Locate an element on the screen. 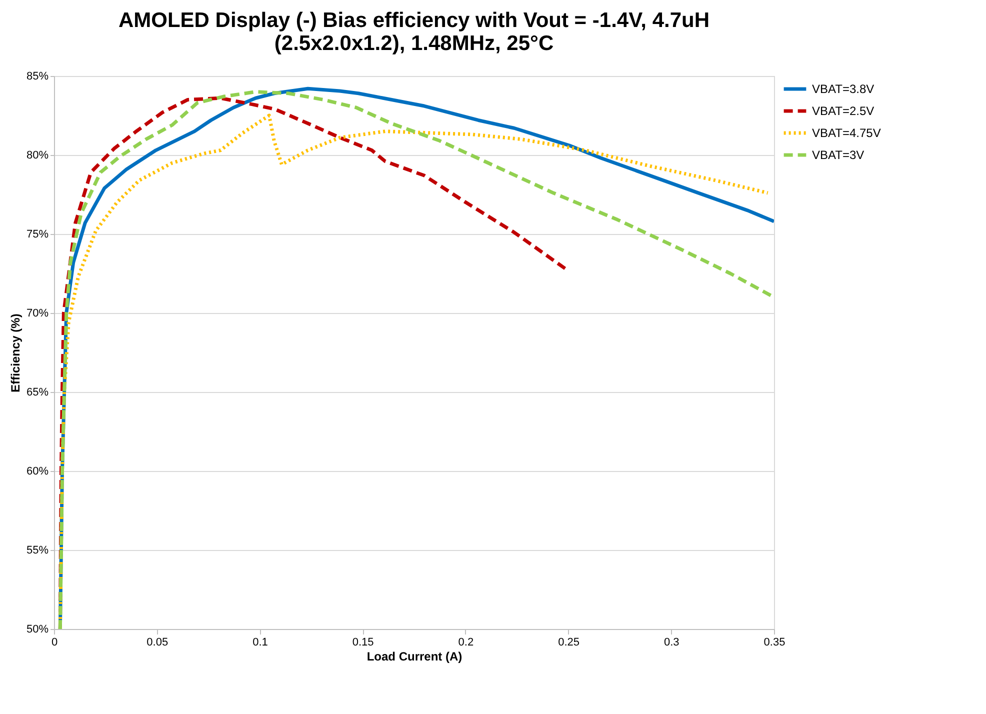 This screenshot has height=714, width=986. x-axis-title: Load Current (A) is located at coordinates (414, 657).